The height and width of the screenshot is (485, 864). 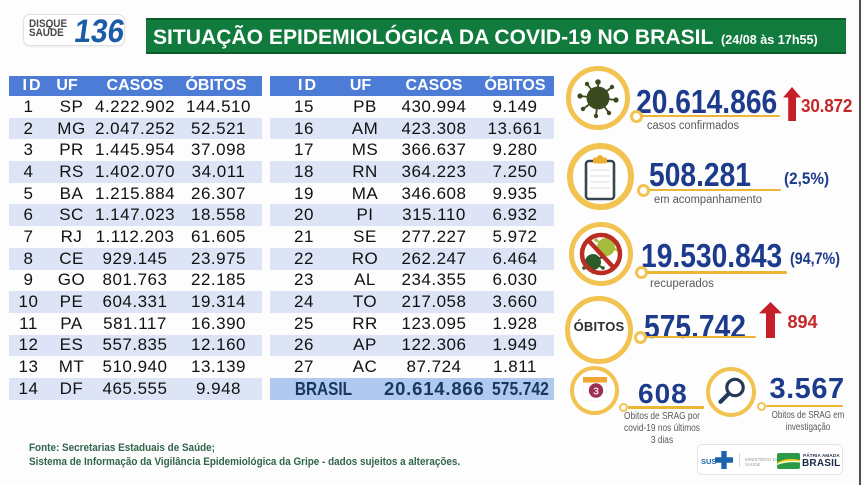 What do you see at coordinates (596, 392) in the screenshot?
I see `svg-text: 3` at bounding box center [596, 392].